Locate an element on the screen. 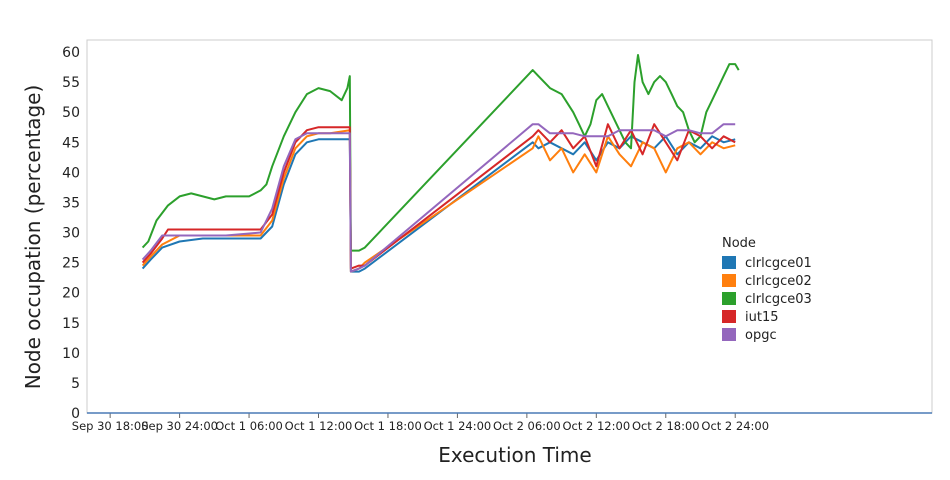 This screenshot has height=480, width=950. x-tick-label: Oct 2 12:00 is located at coordinates (596, 426).